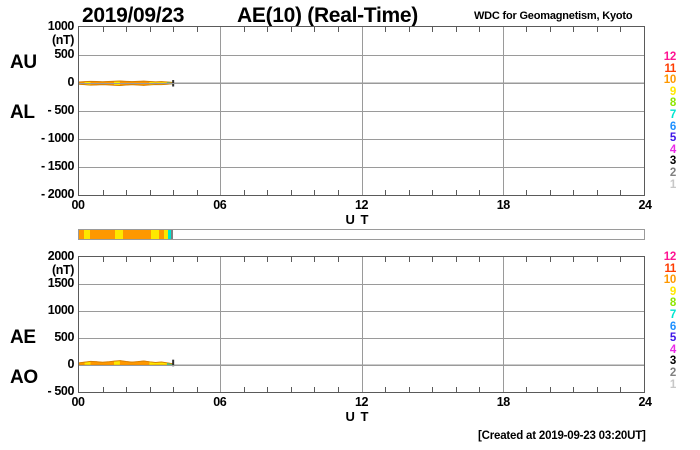 This screenshot has width=700, height=450. Describe the element at coordinates (24, 377) in the screenshot. I see `index-label-ao: AO` at that location.